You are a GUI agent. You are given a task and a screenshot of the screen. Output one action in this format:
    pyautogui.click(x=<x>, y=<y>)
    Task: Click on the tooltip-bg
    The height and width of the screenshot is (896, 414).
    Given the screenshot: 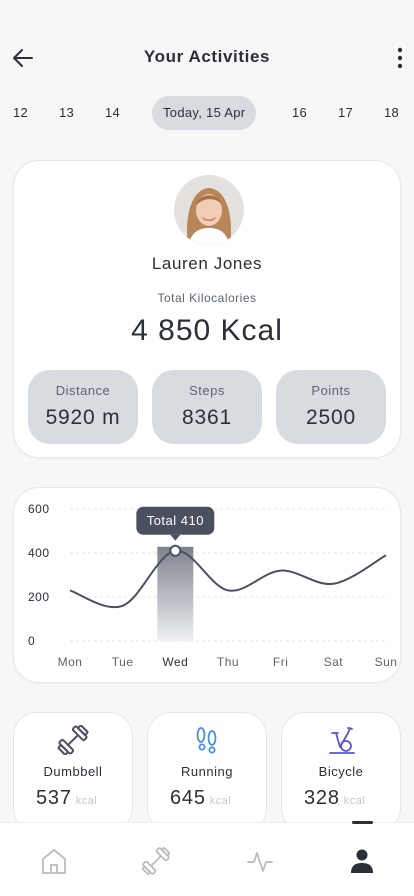 What is the action you would take?
    pyautogui.click(x=175, y=520)
    